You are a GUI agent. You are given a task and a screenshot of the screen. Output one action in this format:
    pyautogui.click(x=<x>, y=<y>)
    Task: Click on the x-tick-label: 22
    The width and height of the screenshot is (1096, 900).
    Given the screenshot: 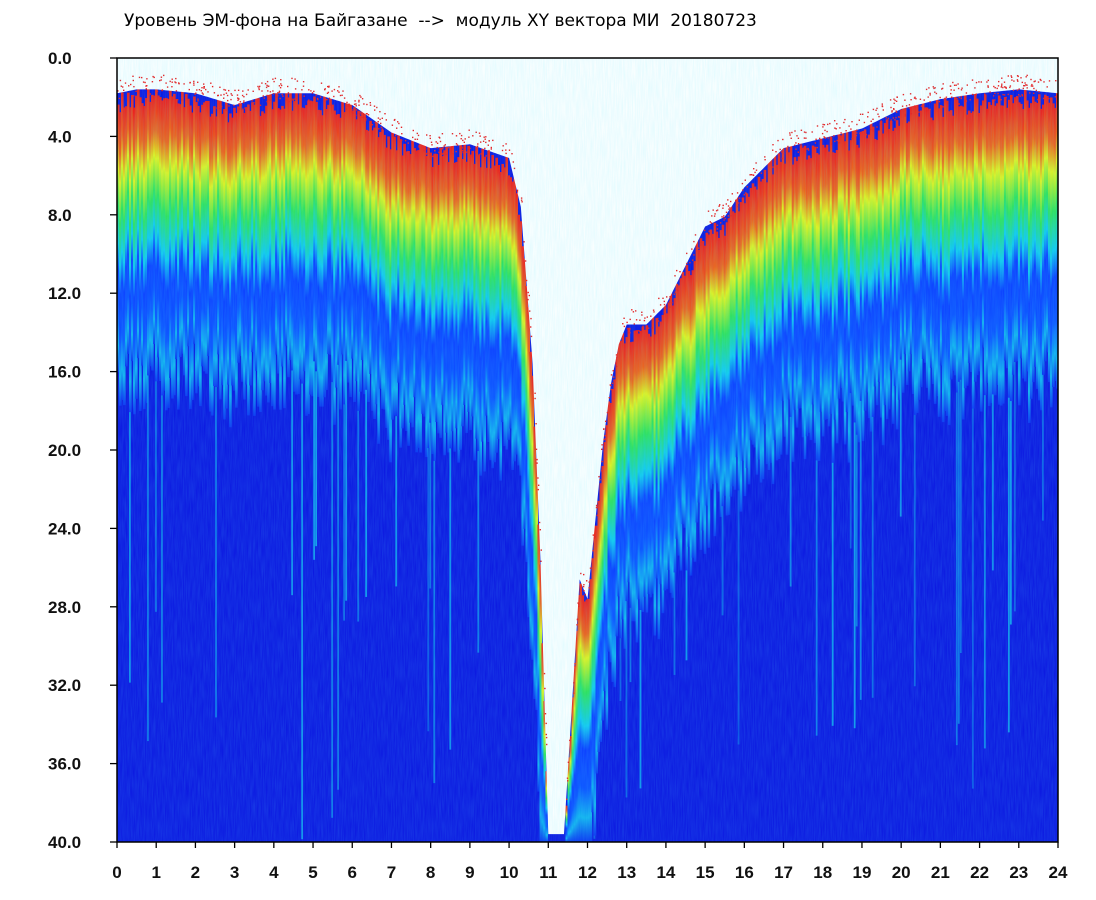 What is the action you would take?
    pyautogui.click(x=979, y=872)
    